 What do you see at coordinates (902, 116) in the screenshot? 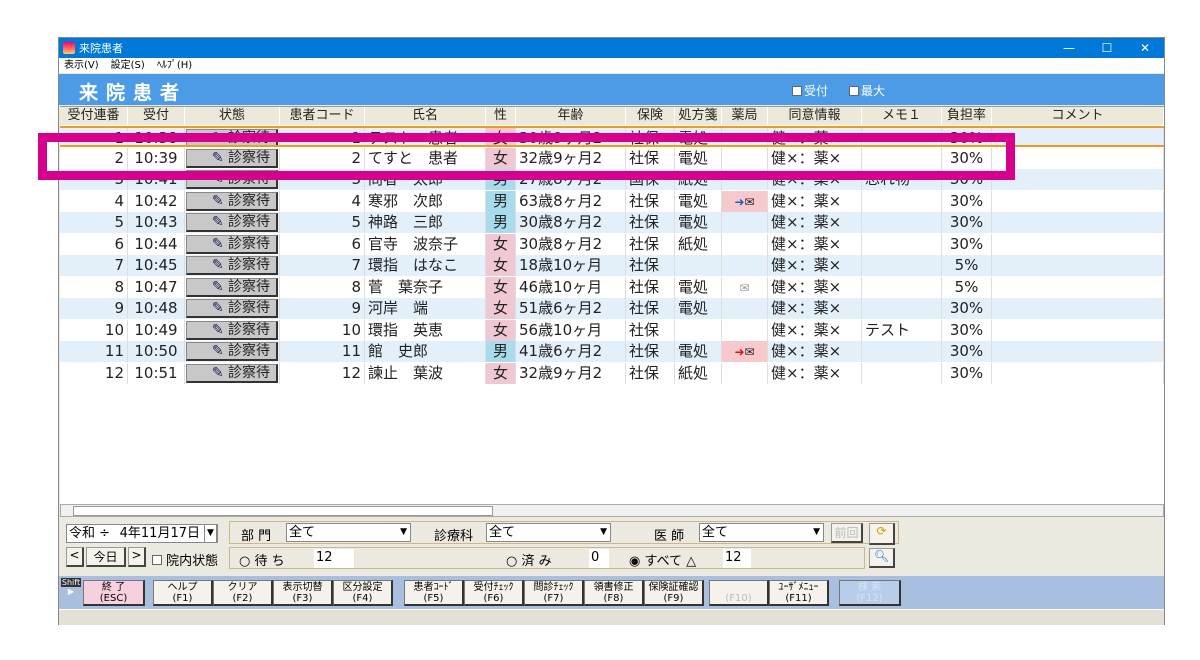
I see `column-header-memo: メモ１` at bounding box center [902, 116].